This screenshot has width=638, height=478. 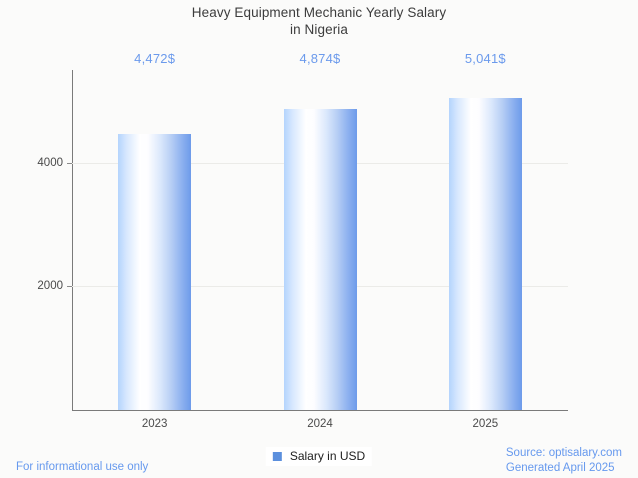 I want to click on legend-swatch-icon, so click(x=277, y=456).